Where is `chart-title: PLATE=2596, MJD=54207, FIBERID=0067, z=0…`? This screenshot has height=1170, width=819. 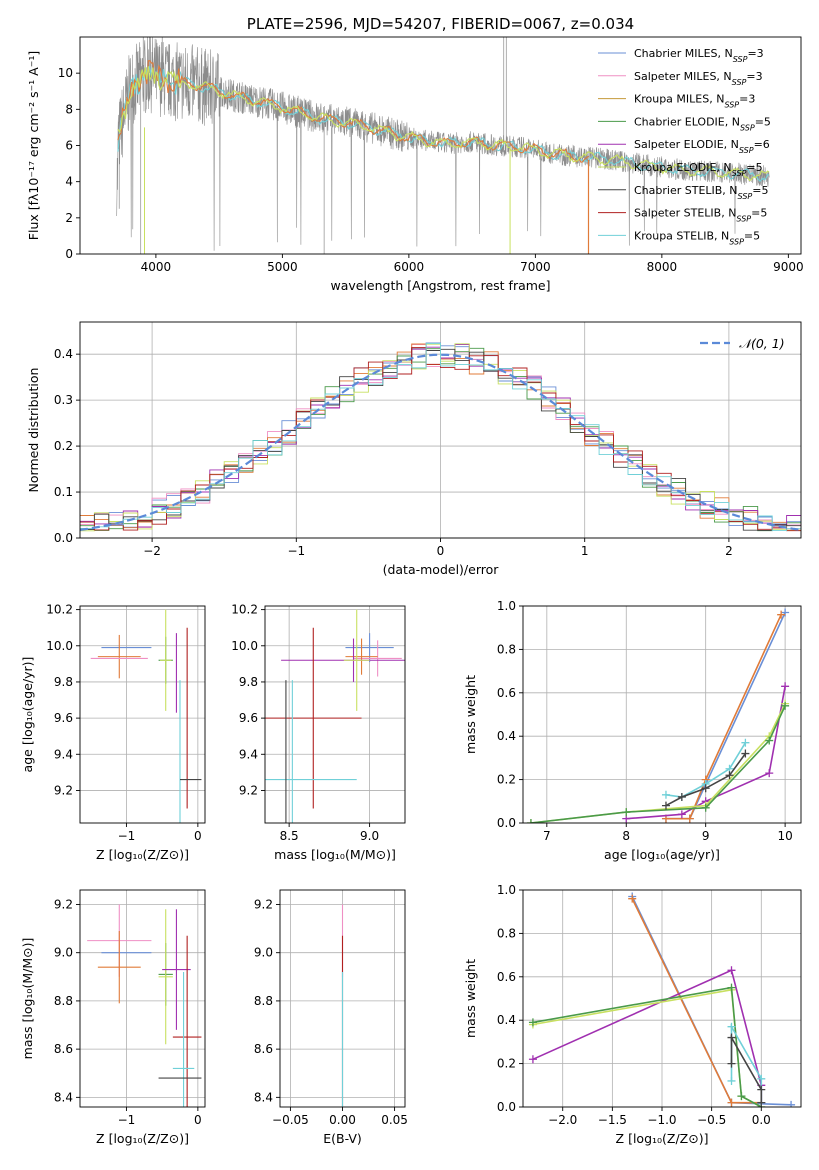 chart-title: PLATE=2596, MJD=54207, FIBERID=0067, z=0… is located at coordinates (440, 24).